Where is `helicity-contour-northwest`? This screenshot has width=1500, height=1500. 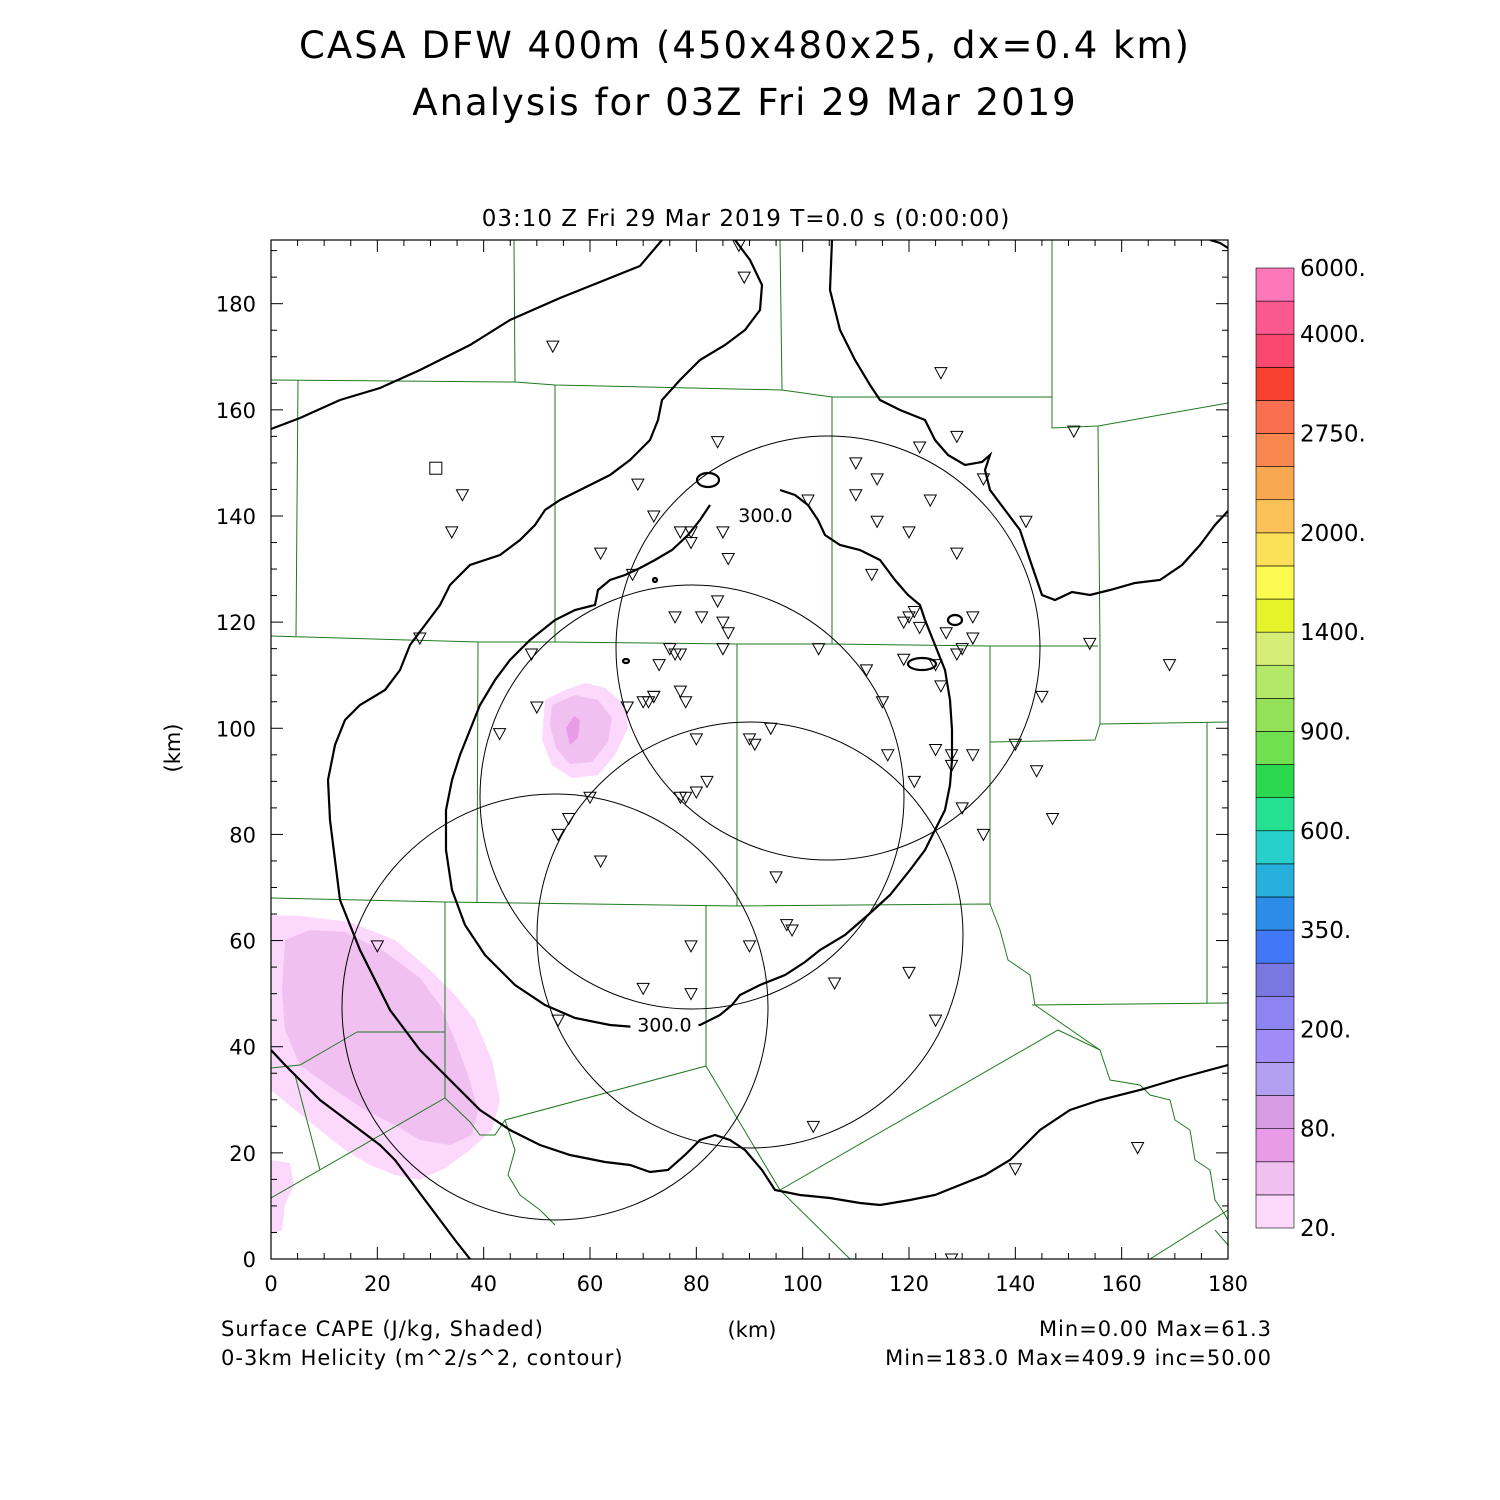
helicity-contour-northwest is located at coordinates (467, 335).